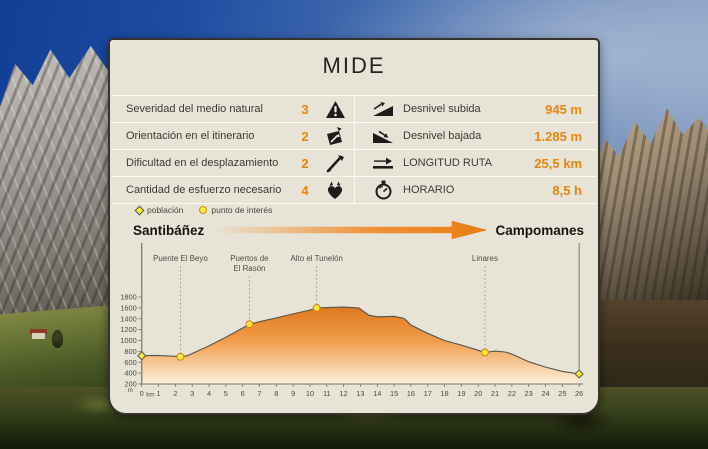  Describe the element at coordinates (558, 136) in the screenshot. I see `stat-value: 1.285 m` at that location.